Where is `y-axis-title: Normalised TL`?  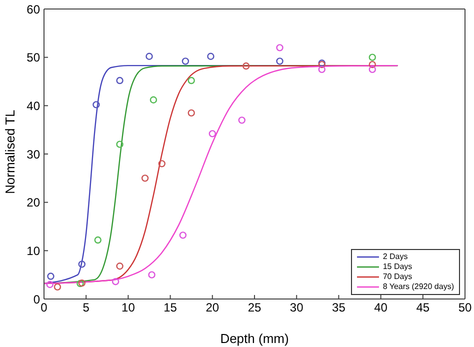
y-axis-title: Normalised TL is located at coordinates (10, 152).